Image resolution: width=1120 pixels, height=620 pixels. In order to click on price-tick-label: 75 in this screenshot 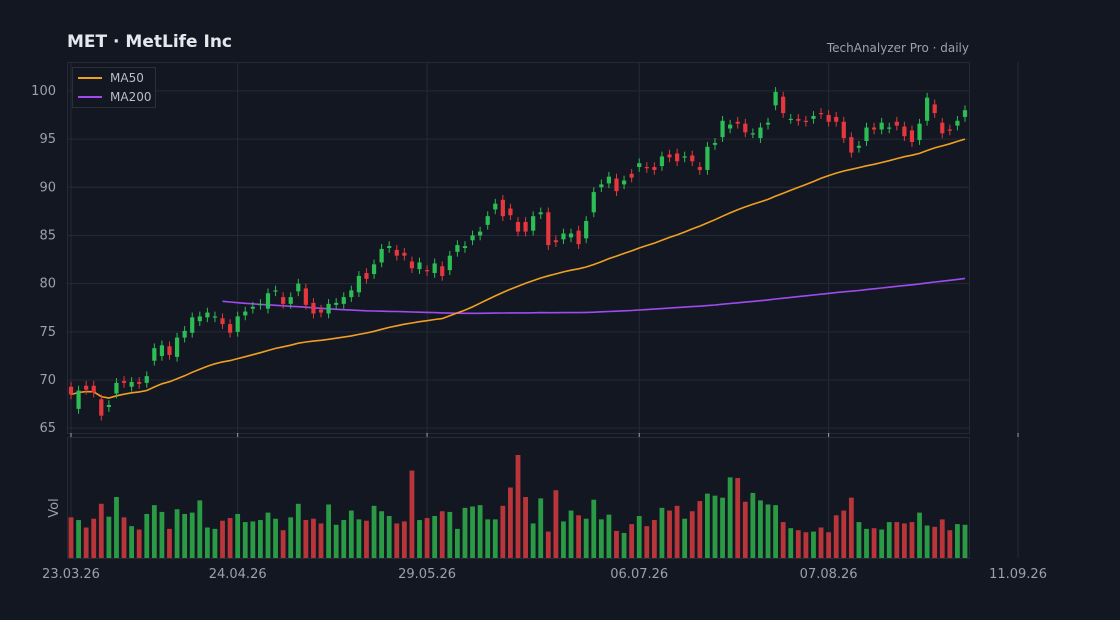, I will do `click(47, 332)`.